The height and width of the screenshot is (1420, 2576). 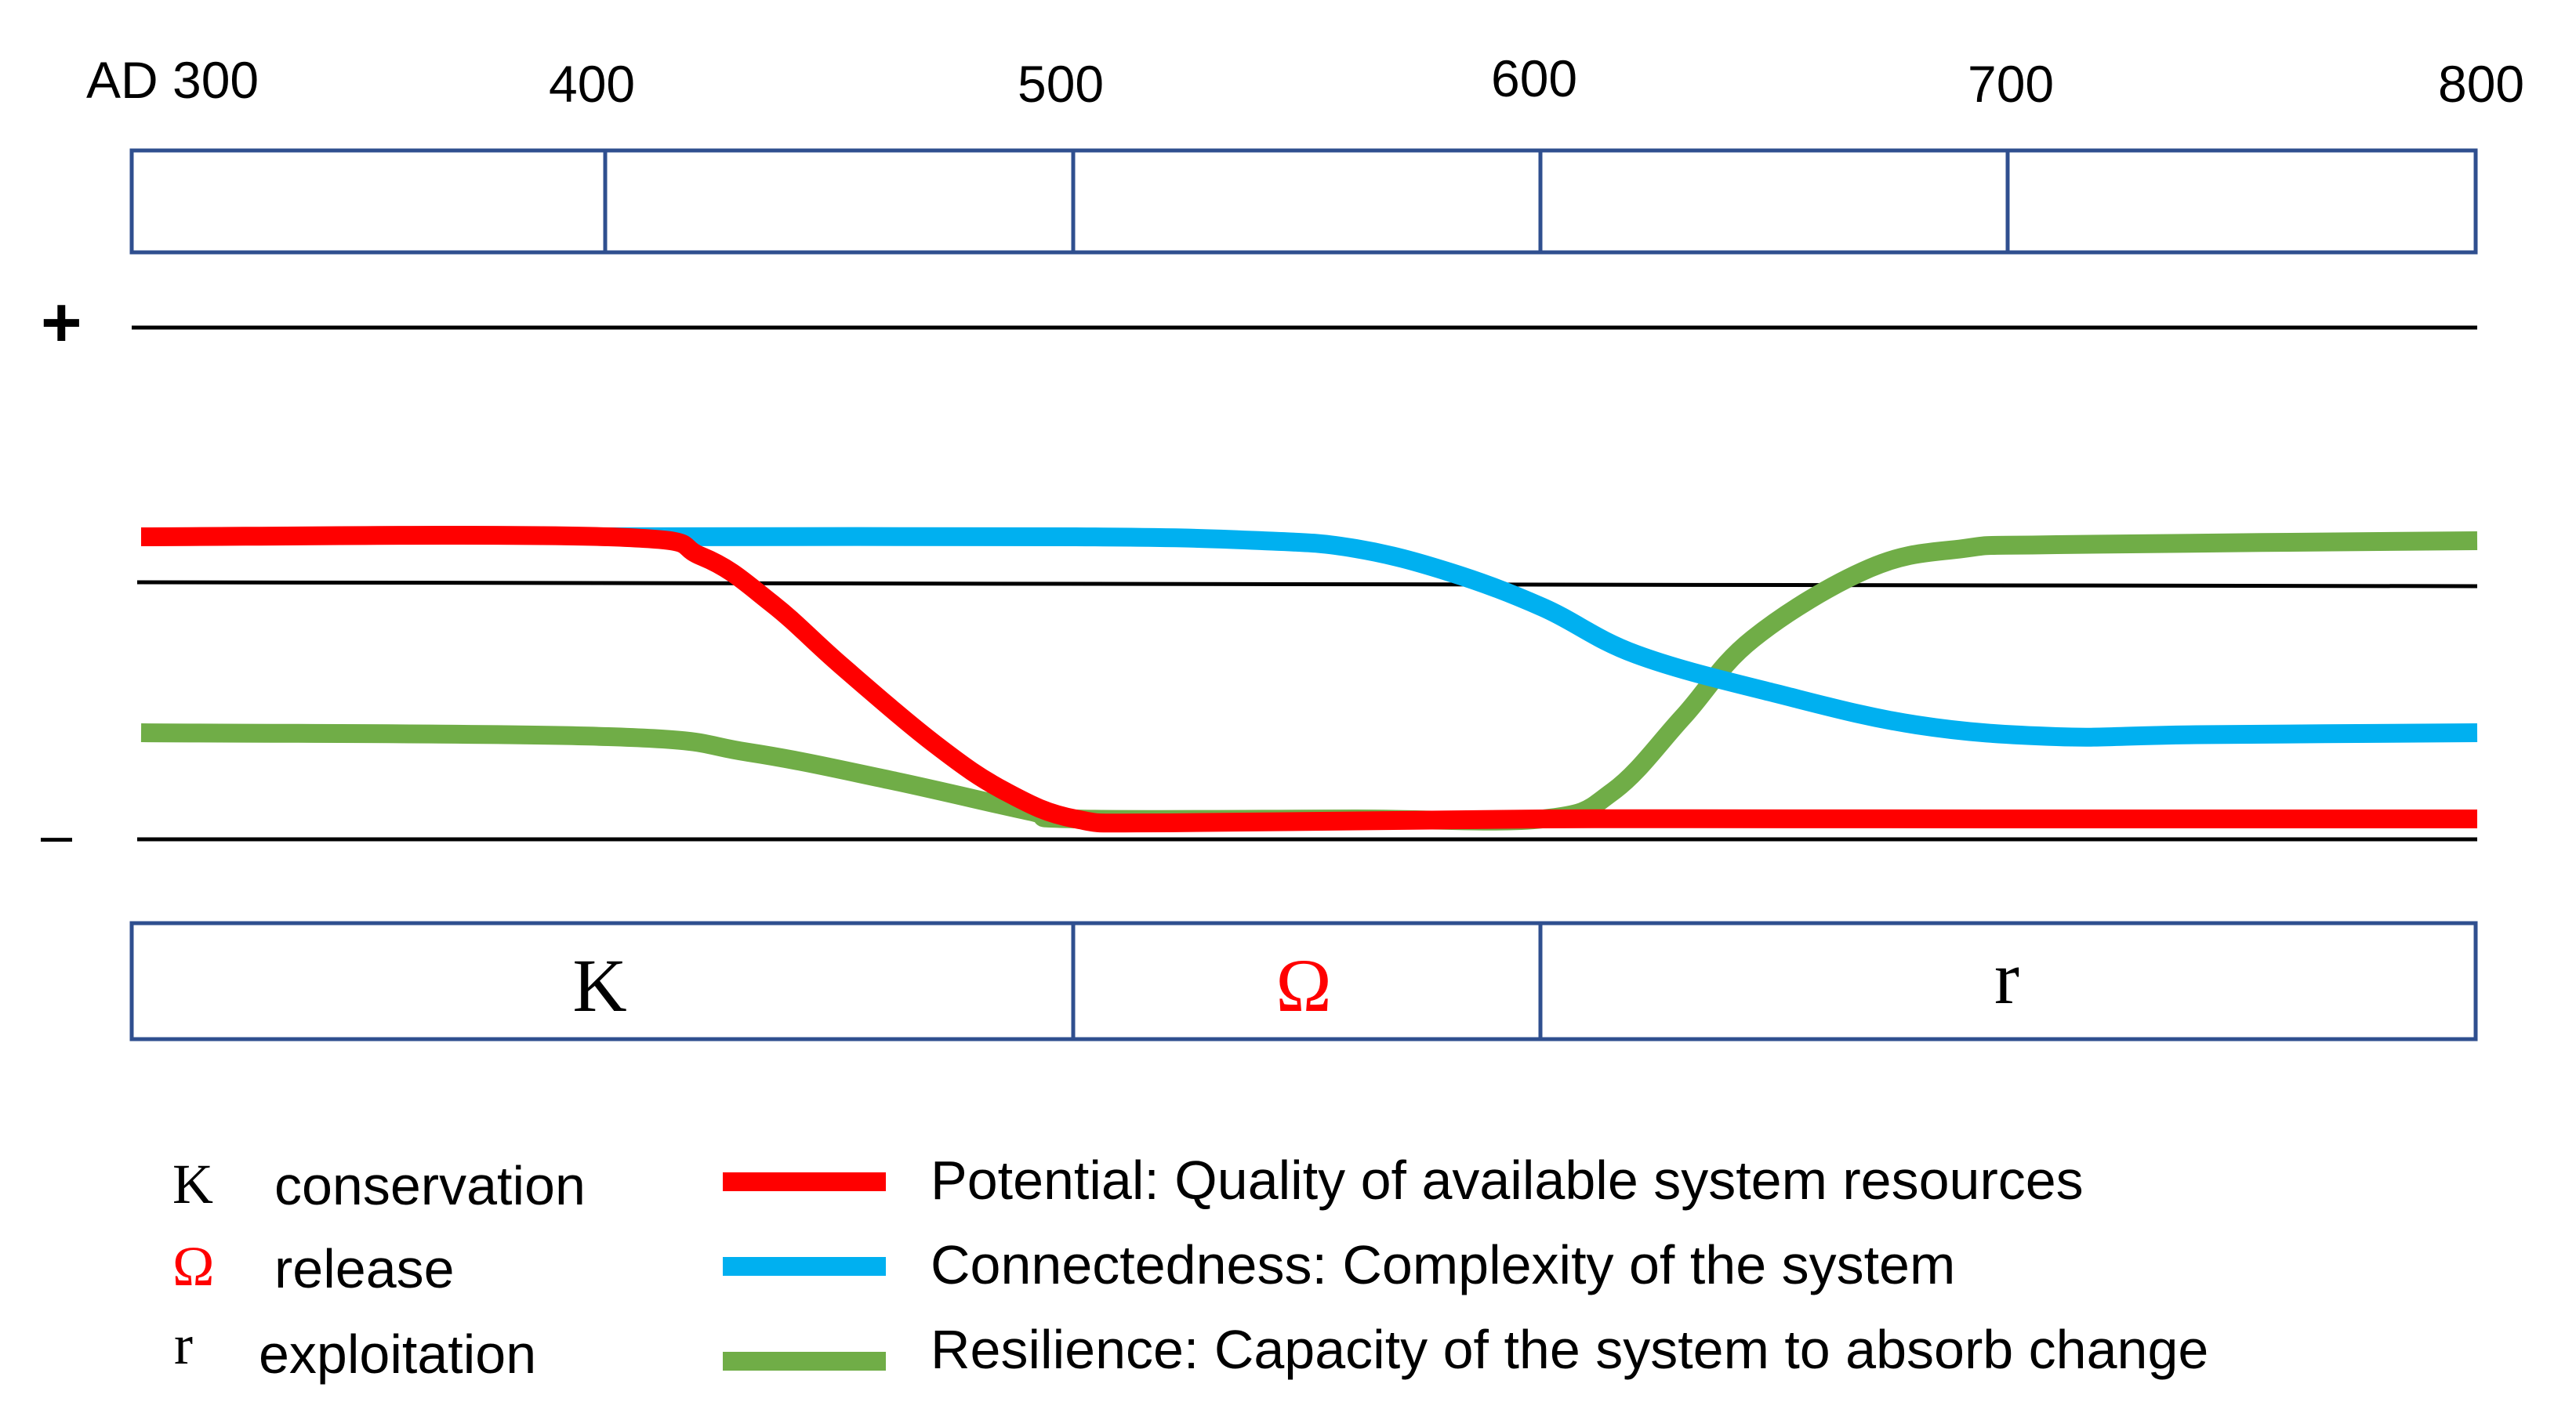 I want to click on phase-symbol-r: r, so click(x=2007, y=978).